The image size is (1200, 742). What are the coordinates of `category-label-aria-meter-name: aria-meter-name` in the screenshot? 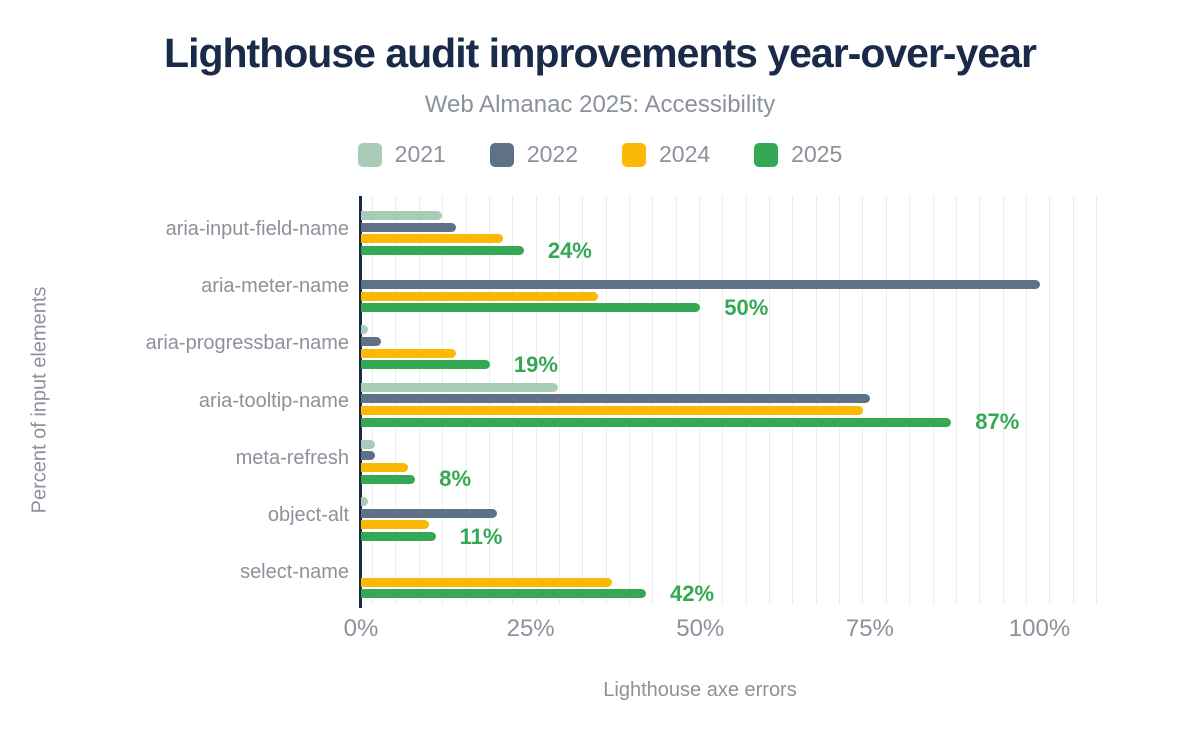 It's located at (275, 286).